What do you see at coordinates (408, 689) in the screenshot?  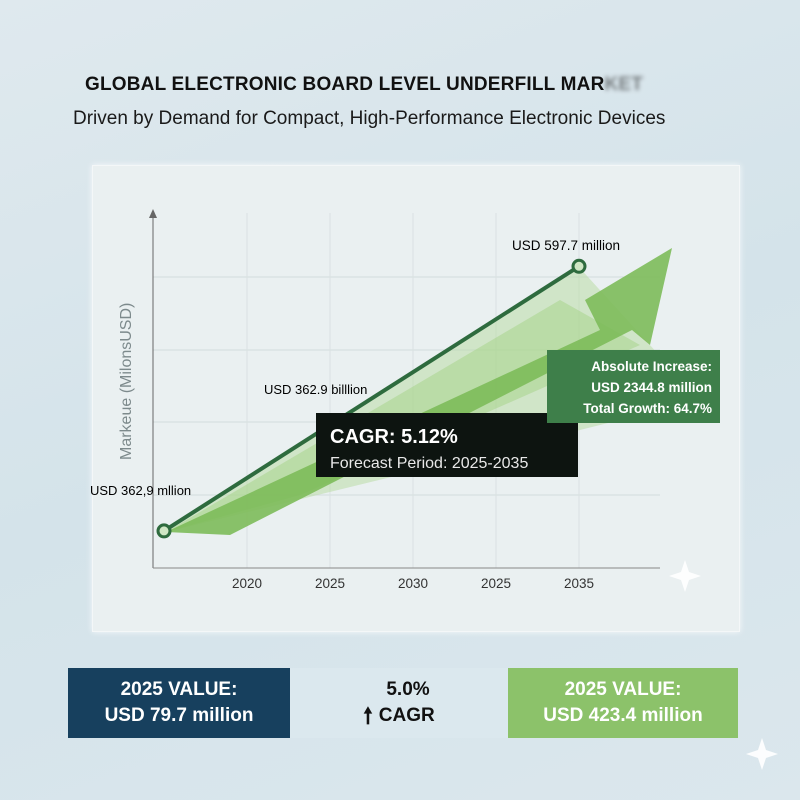 I see `mid-value: 5.0%` at bounding box center [408, 689].